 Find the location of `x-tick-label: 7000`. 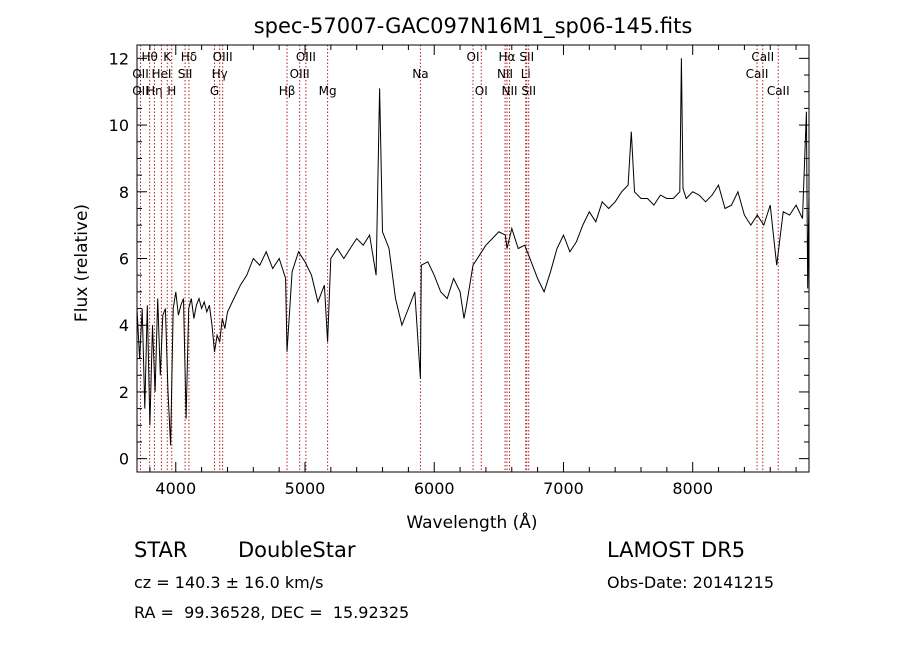

x-tick-label: 7000 is located at coordinates (563, 488).